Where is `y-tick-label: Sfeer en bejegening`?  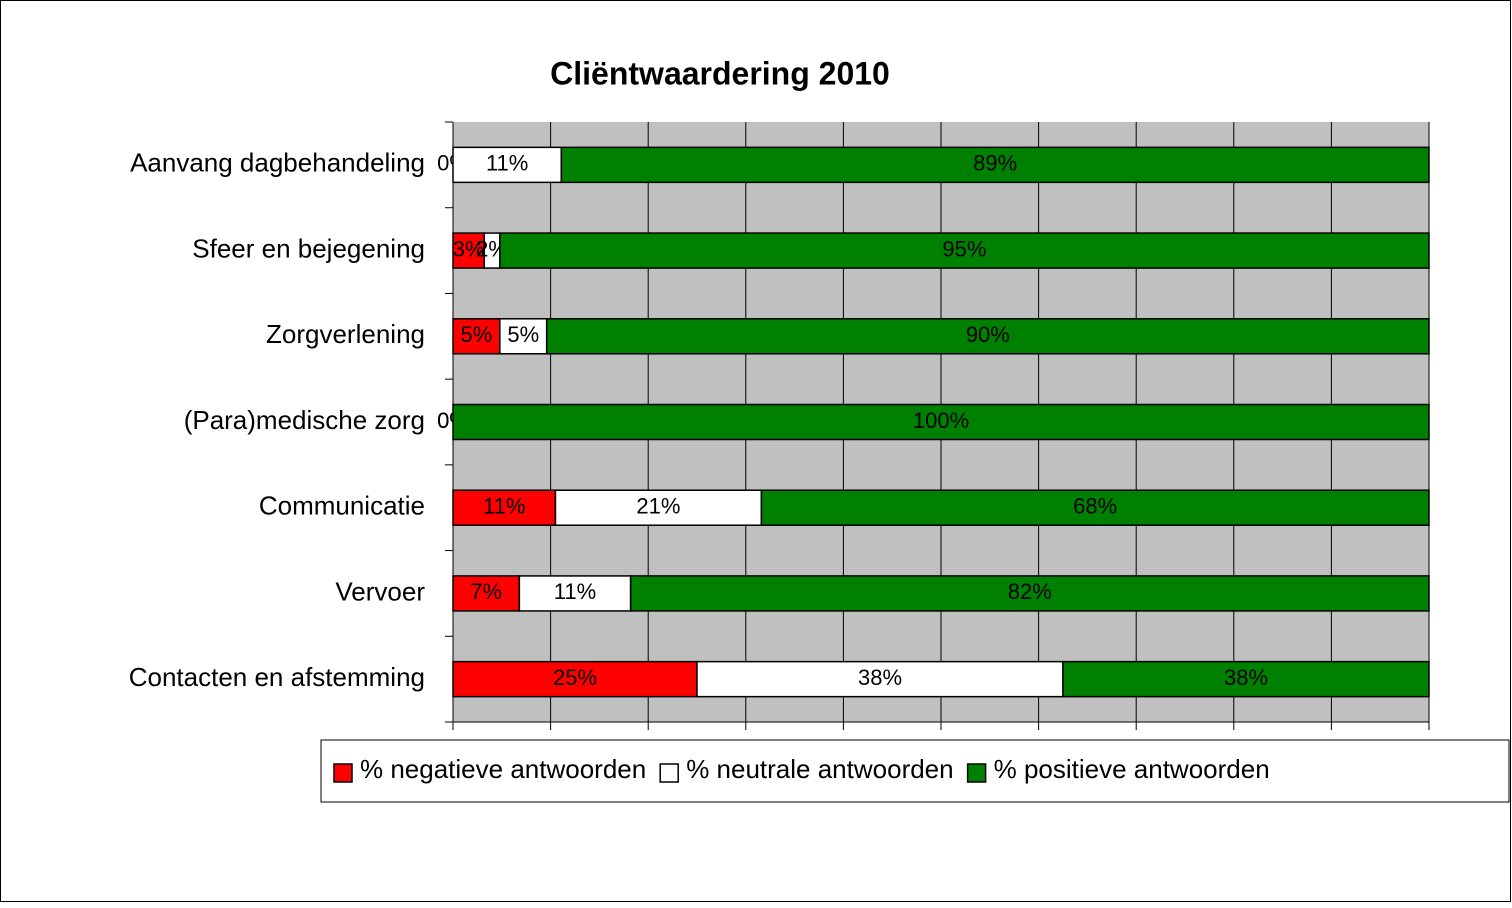
y-tick-label: Sfeer en bejegening is located at coordinates (308, 248).